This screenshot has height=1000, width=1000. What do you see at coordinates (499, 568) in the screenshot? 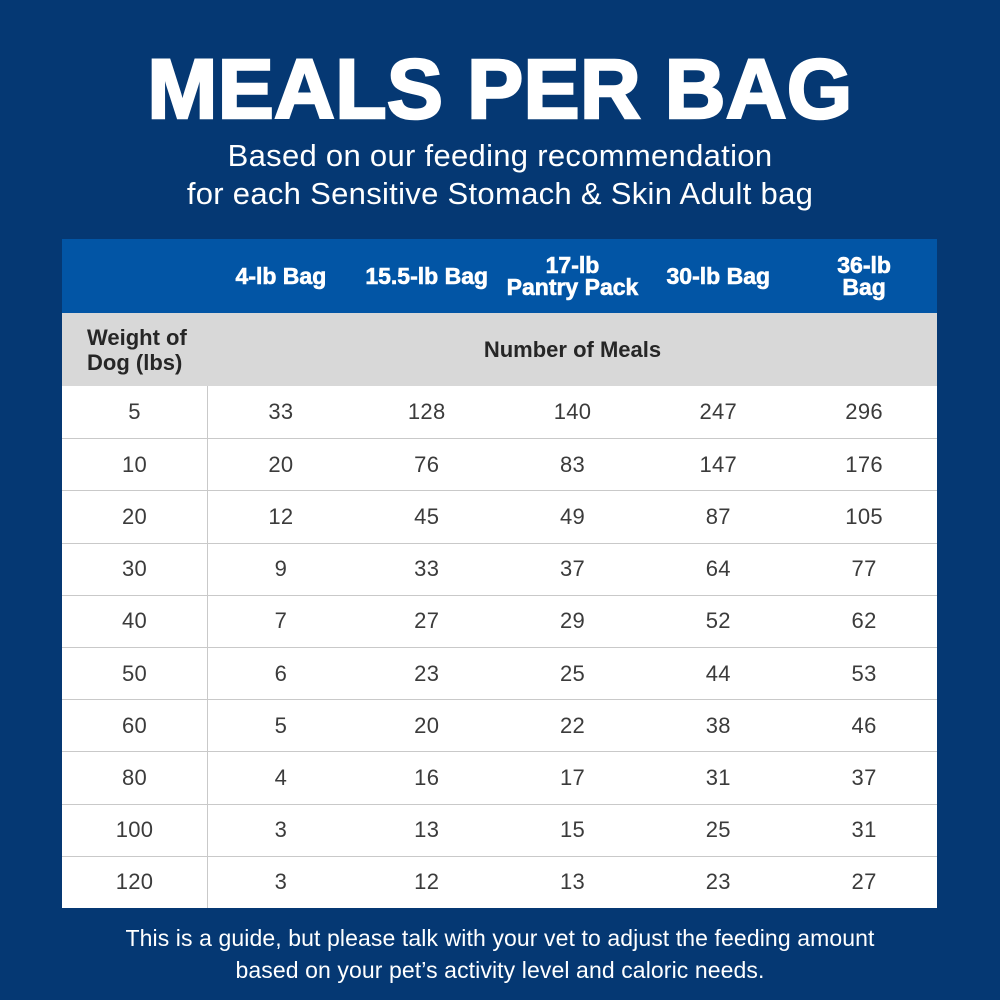
I see `table-row: 30 9 33 37 64 77` at bounding box center [499, 568].